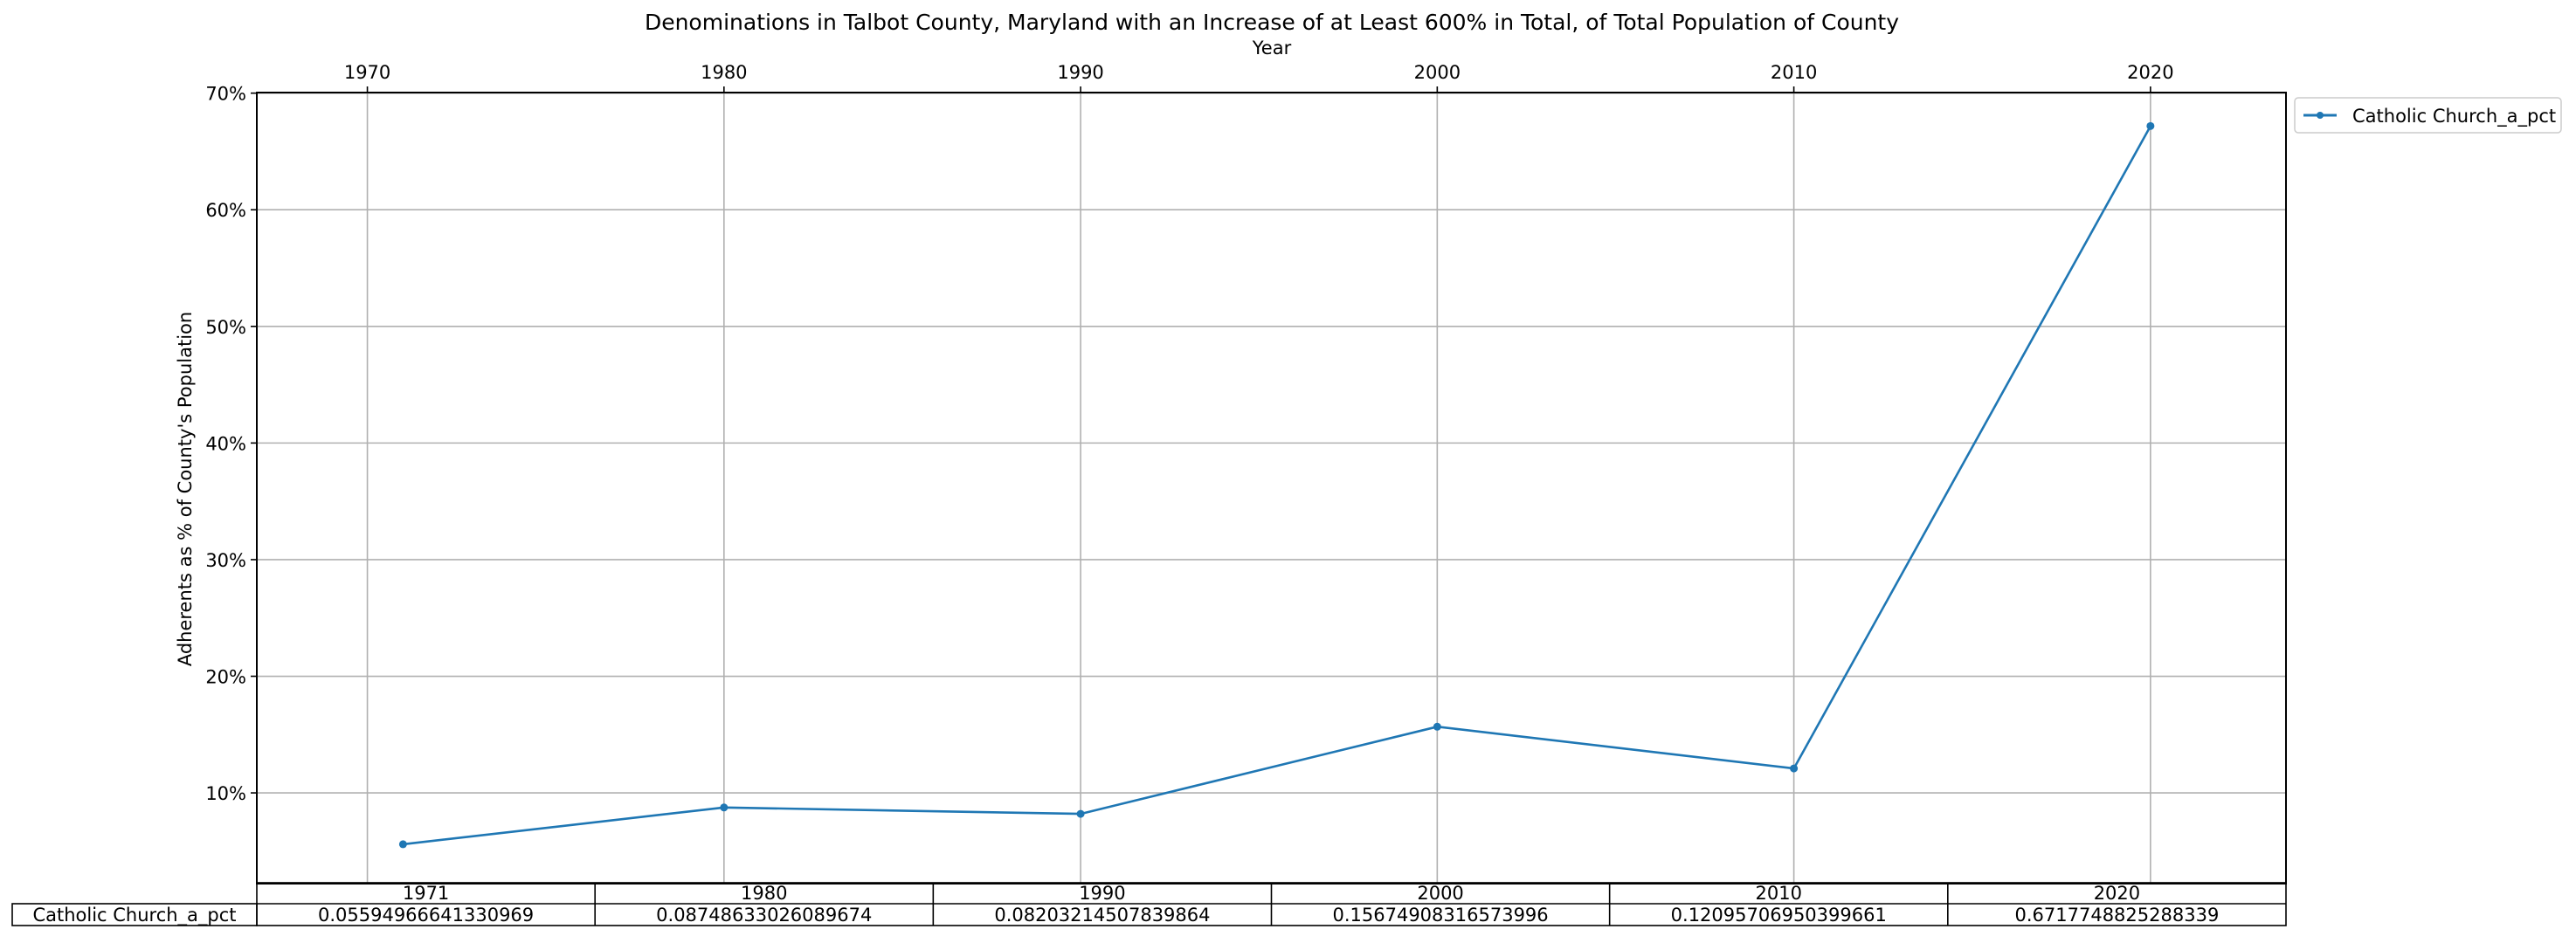 This screenshot has height=943, width=2576. I want to click on legend: Catholic Church_a_pct, so click(2428, 115).